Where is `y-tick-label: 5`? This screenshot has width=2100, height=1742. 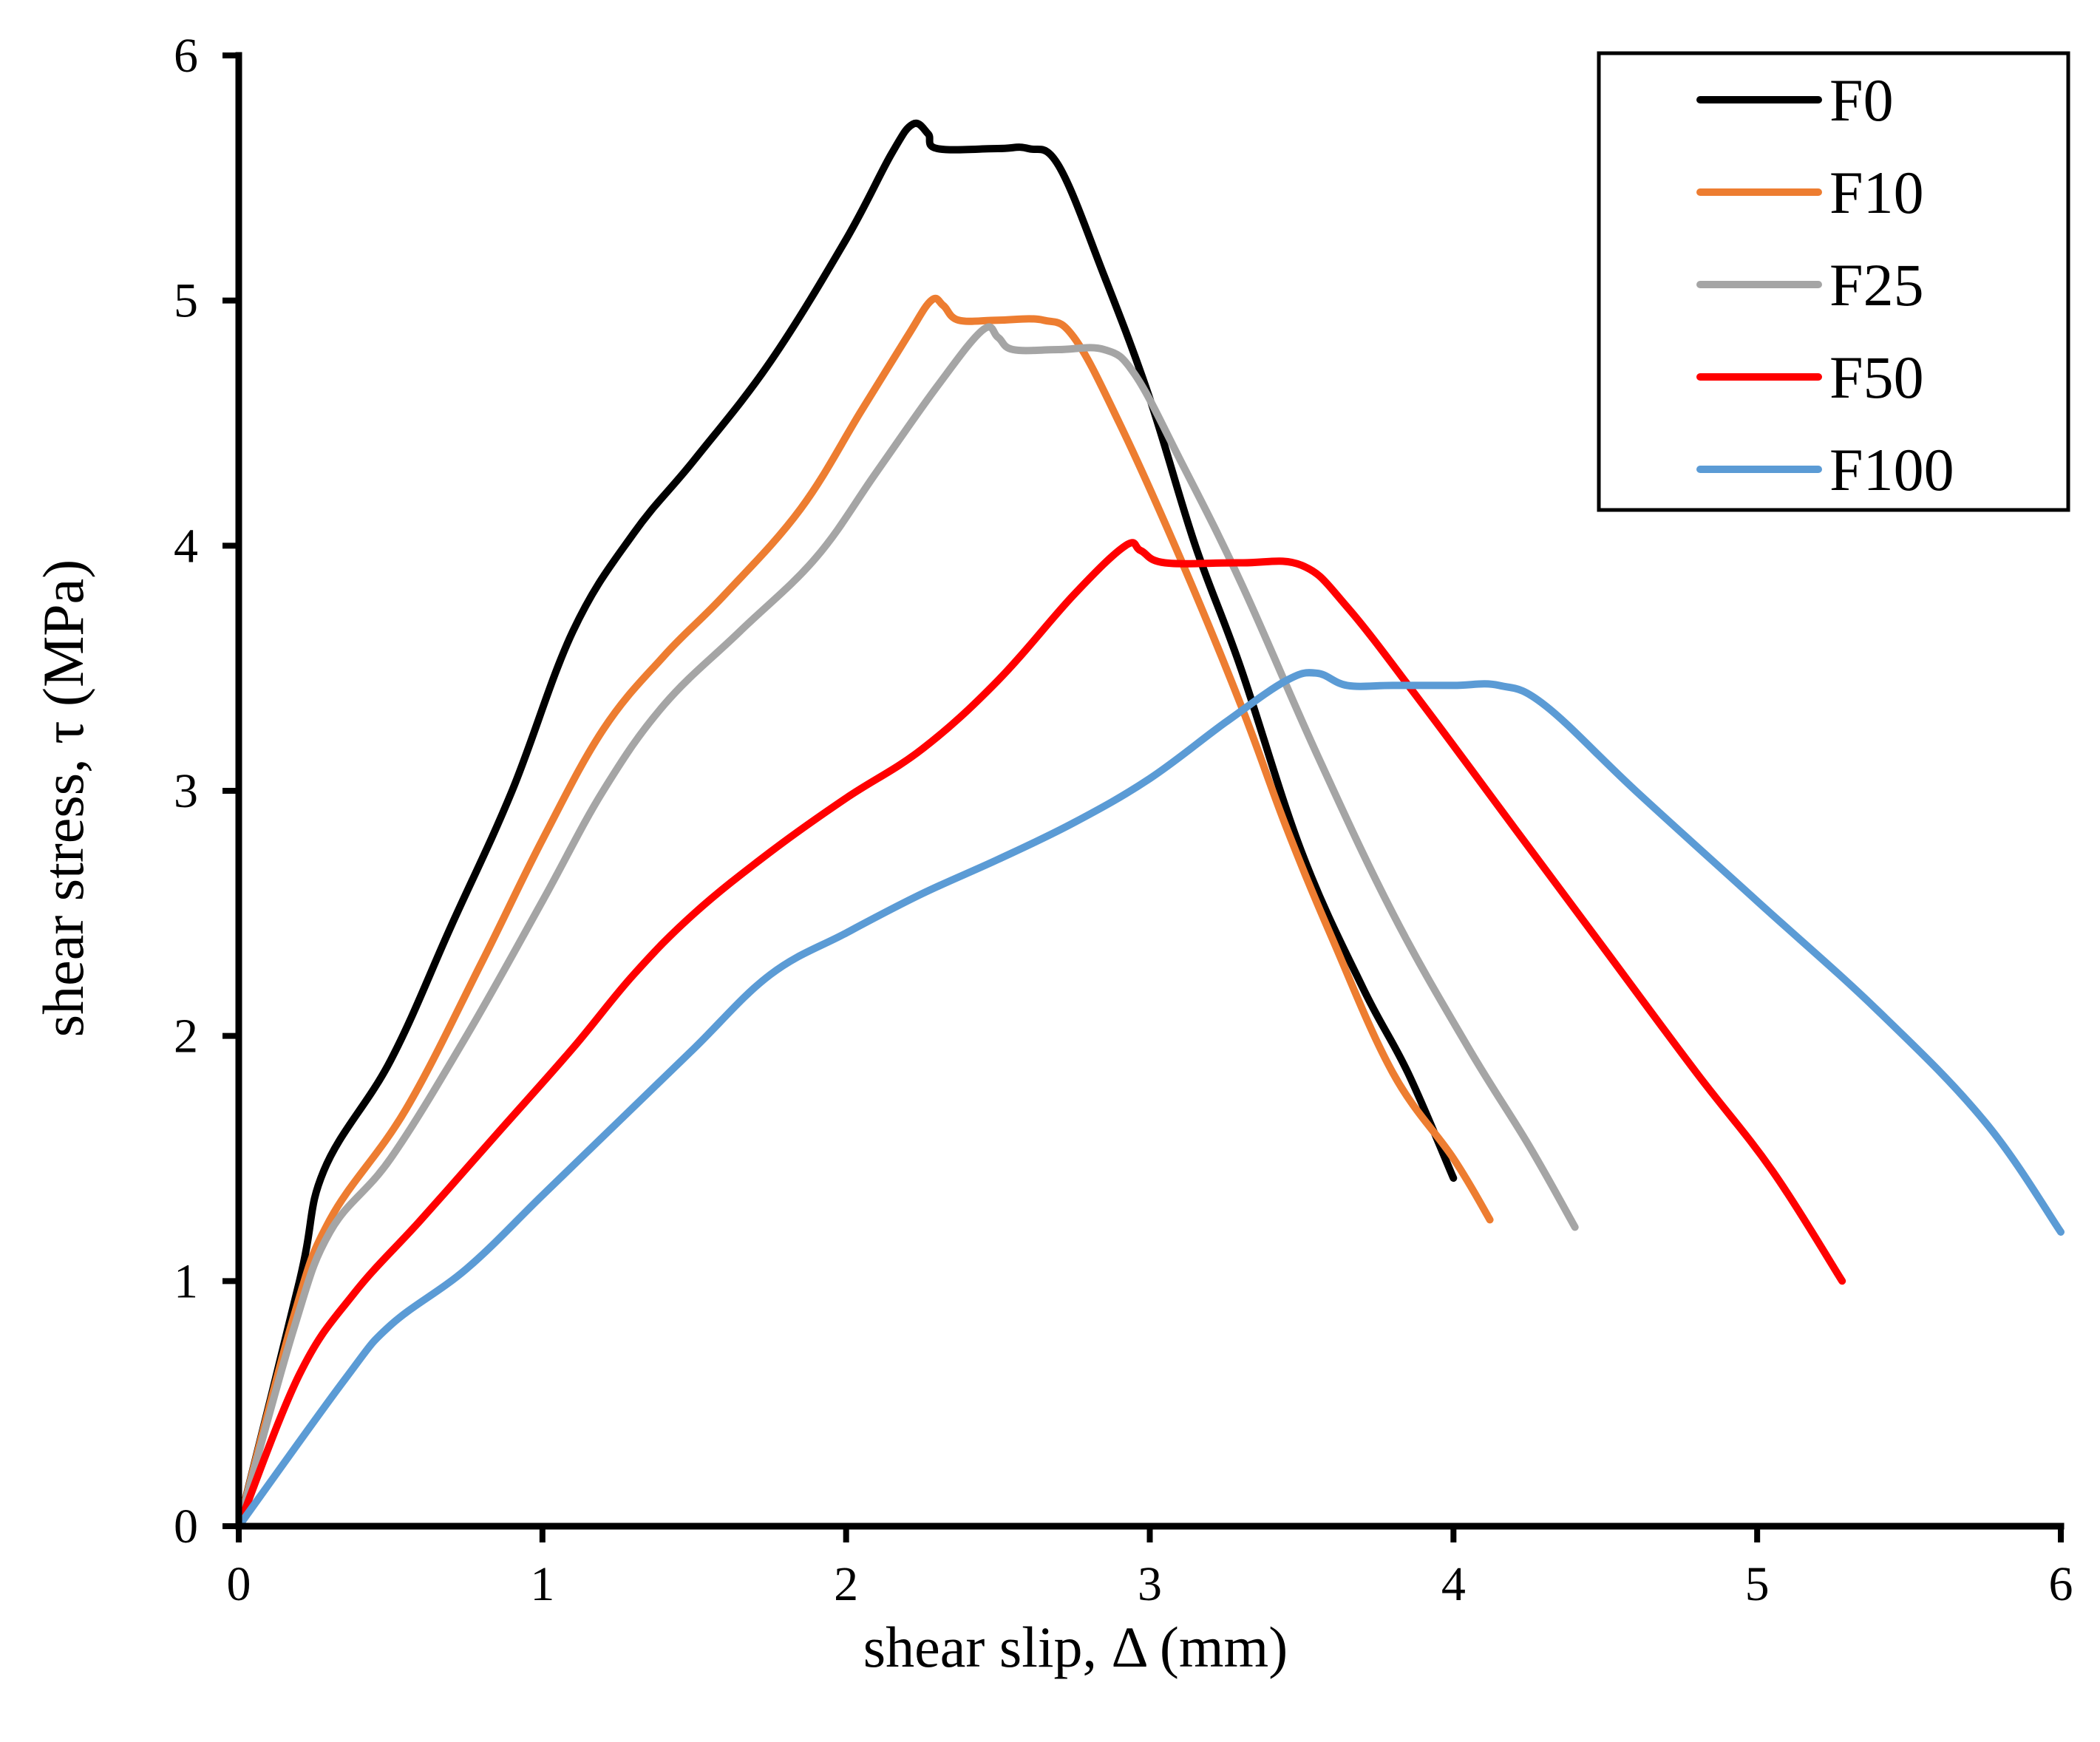 y-tick-label: 5 is located at coordinates (186, 301).